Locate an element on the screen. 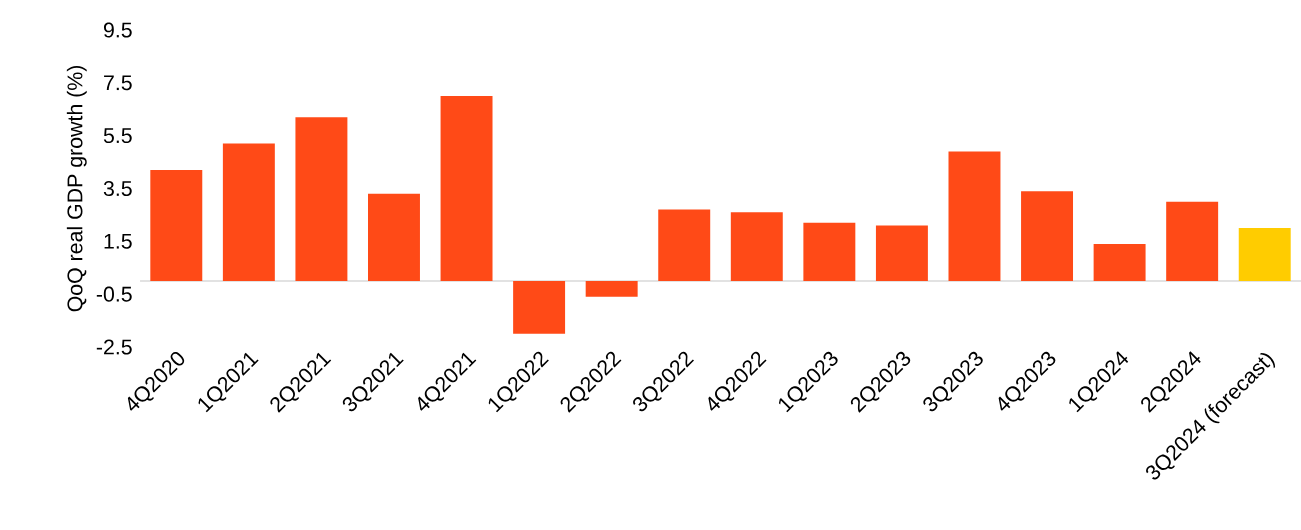  y-axis-title: QoQ real GDP growth (%) is located at coordinates (76, 188).